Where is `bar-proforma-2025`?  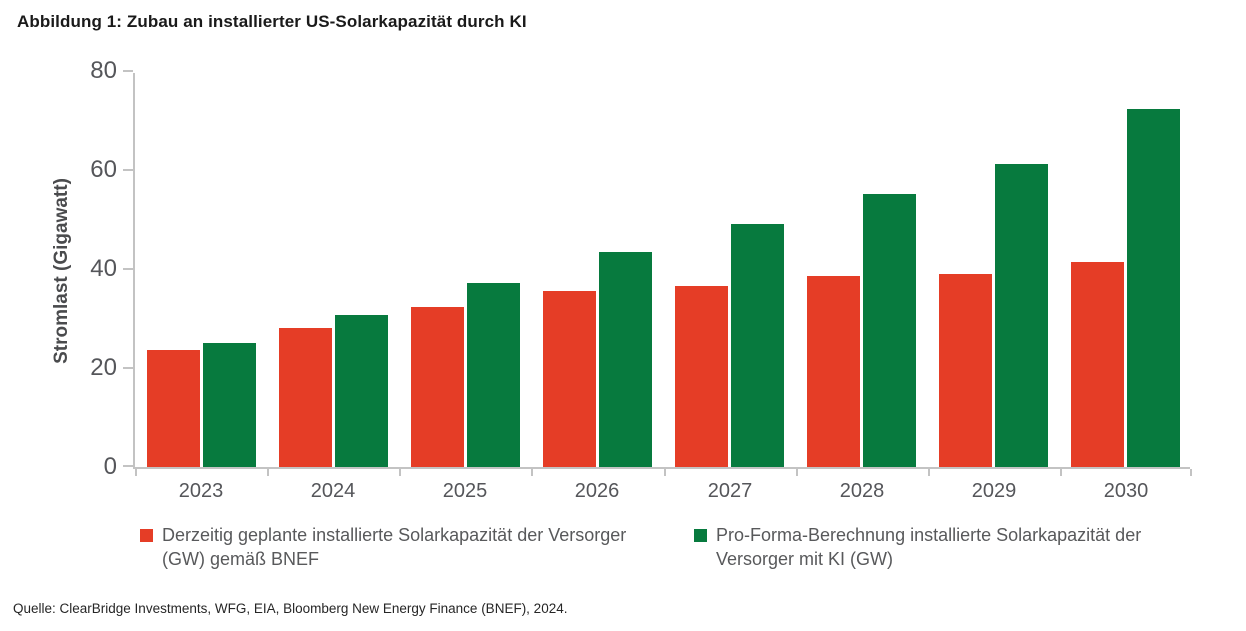 bar-proforma-2025 is located at coordinates (493, 375).